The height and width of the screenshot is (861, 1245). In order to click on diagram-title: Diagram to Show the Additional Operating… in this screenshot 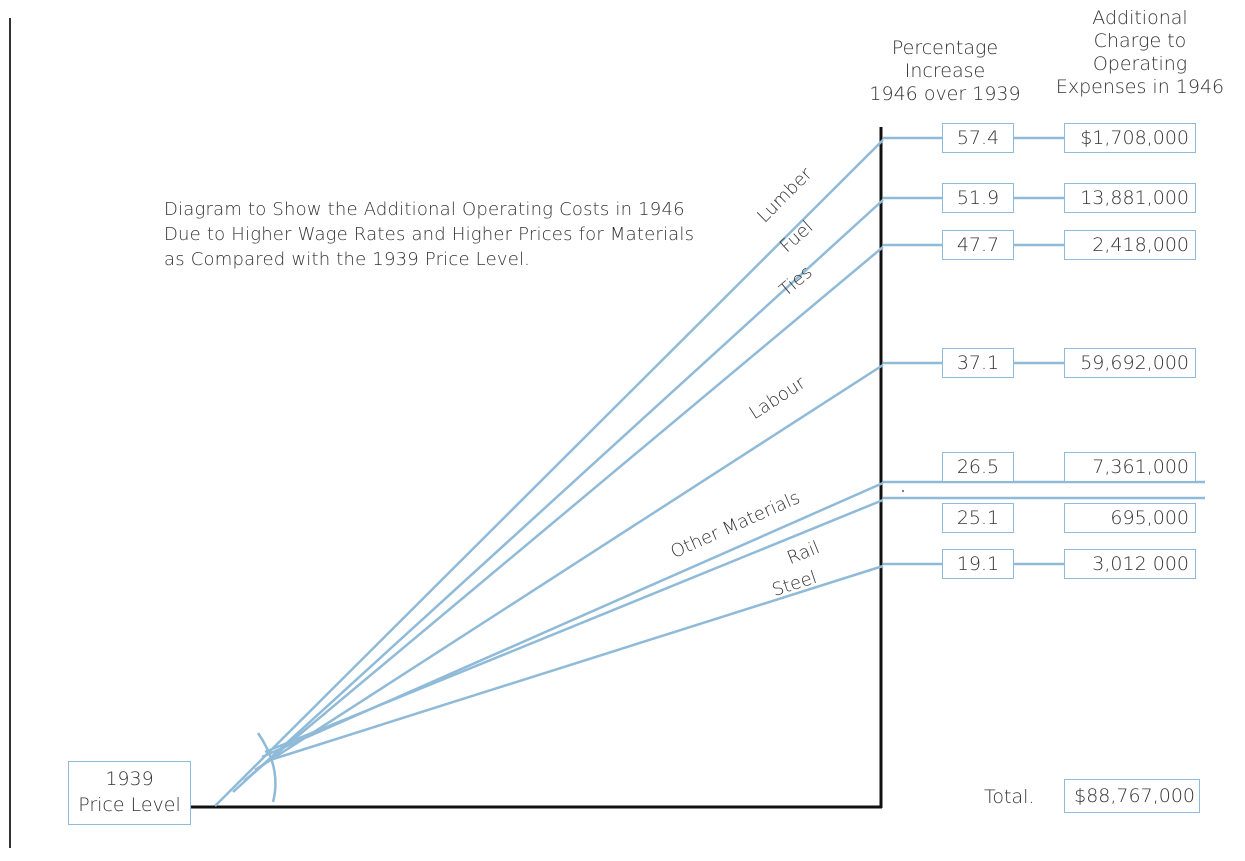, I will do `click(429, 234)`.